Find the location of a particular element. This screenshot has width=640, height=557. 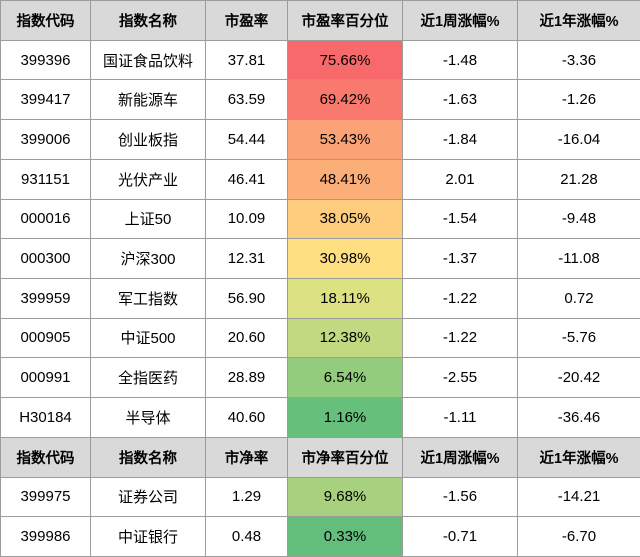

cell-pe-ratio: 20.60 is located at coordinates (246, 338).